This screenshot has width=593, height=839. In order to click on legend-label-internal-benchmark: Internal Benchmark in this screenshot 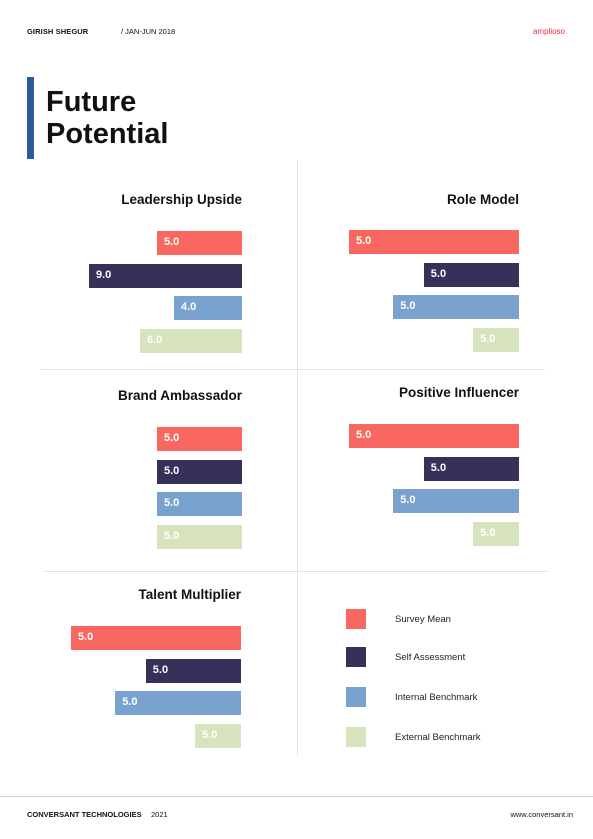, I will do `click(436, 697)`.